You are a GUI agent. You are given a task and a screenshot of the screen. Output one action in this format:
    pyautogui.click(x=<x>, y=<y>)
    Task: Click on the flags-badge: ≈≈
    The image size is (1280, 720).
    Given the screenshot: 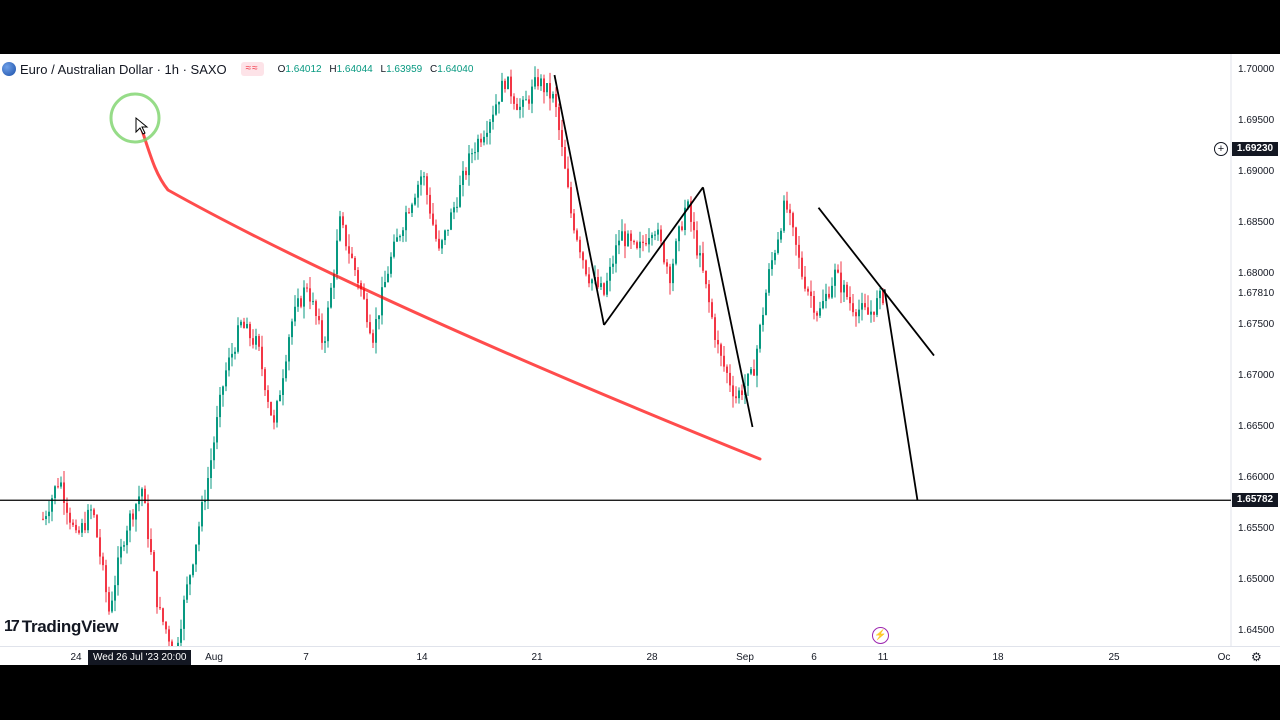 What is the action you would take?
    pyautogui.click(x=252, y=69)
    